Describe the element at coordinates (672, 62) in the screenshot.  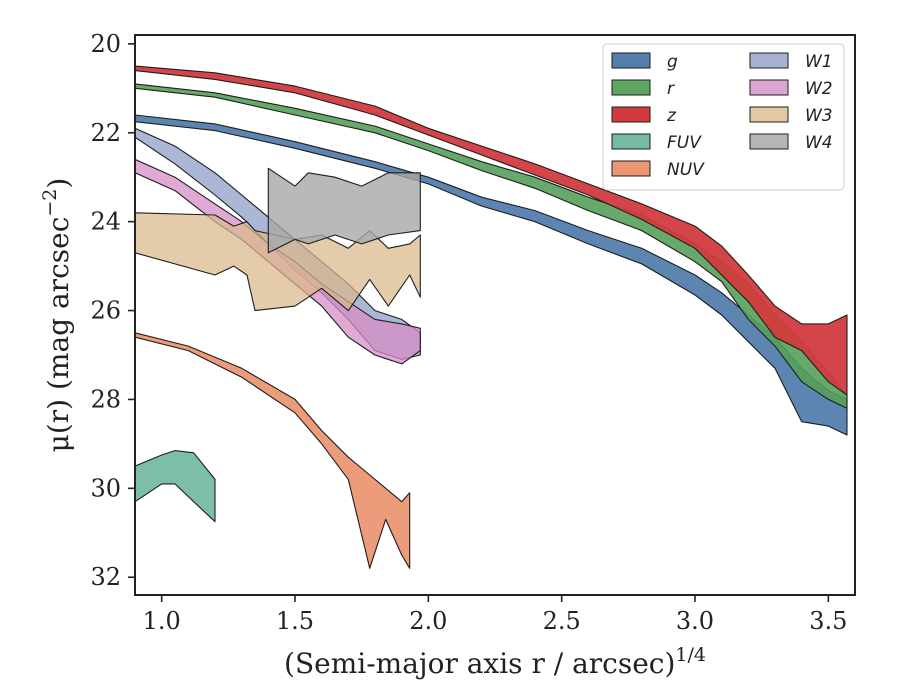
I see `legend-label-g: g` at that location.